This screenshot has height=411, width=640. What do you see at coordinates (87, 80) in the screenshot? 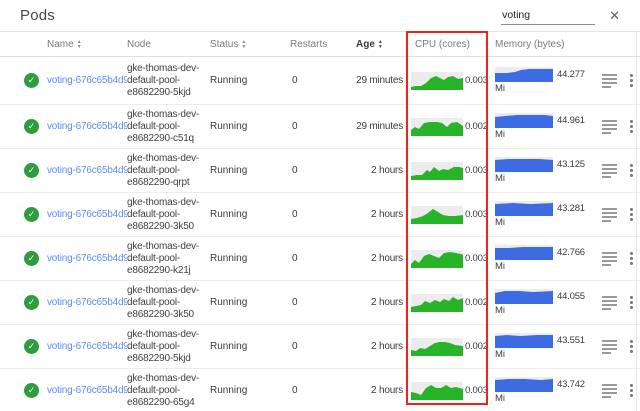
I see `pod-name-link: voting-676c65b4d9-xs` at bounding box center [87, 80].